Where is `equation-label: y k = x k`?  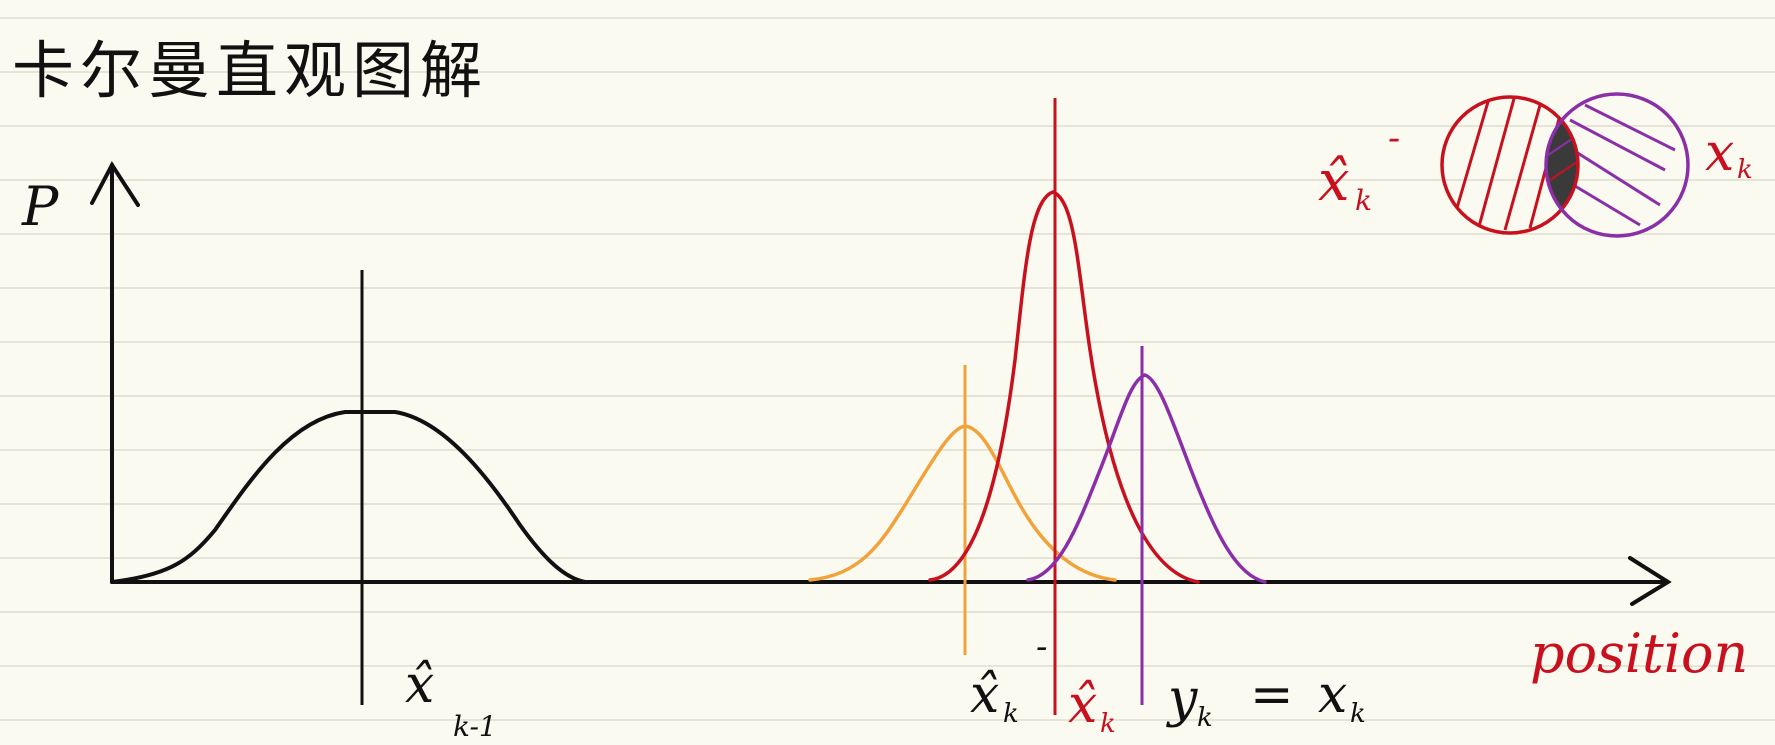 equation-label: y k = x k is located at coordinates (1266, 699).